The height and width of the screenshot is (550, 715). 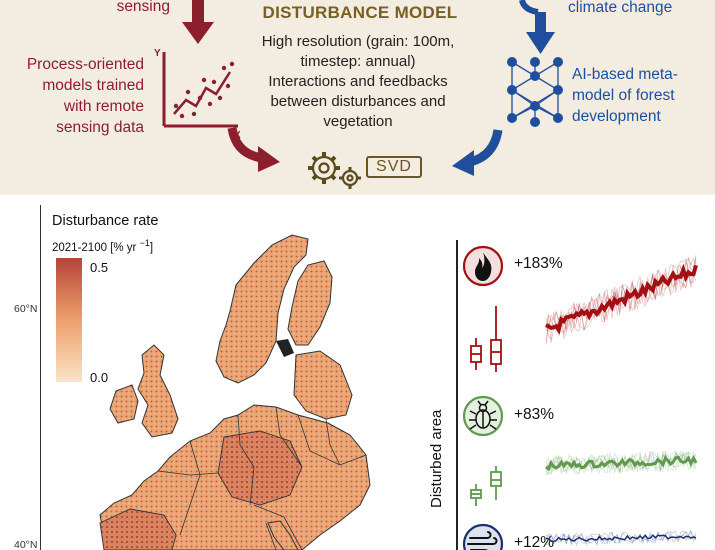 What do you see at coordinates (103, 106) in the screenshot?
I see `left-label-line: with remote` at bounding box center [103, 106].